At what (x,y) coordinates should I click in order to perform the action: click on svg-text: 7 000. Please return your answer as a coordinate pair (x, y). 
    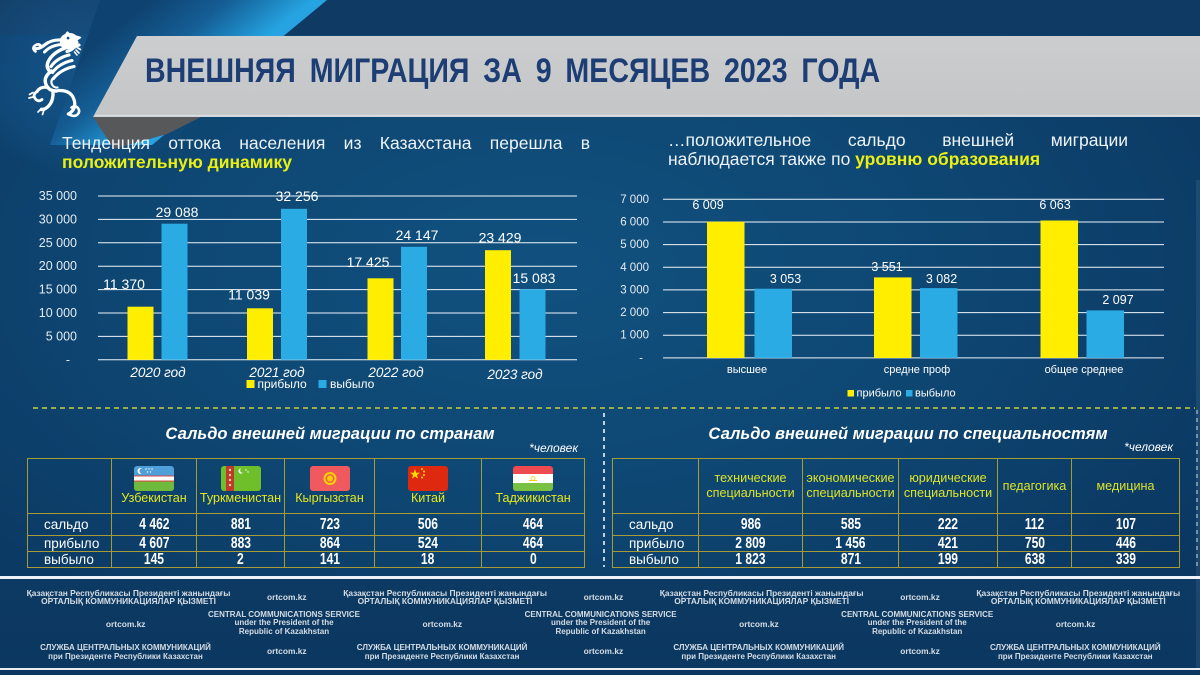
    Looking at the image, I should click on (634, 200).